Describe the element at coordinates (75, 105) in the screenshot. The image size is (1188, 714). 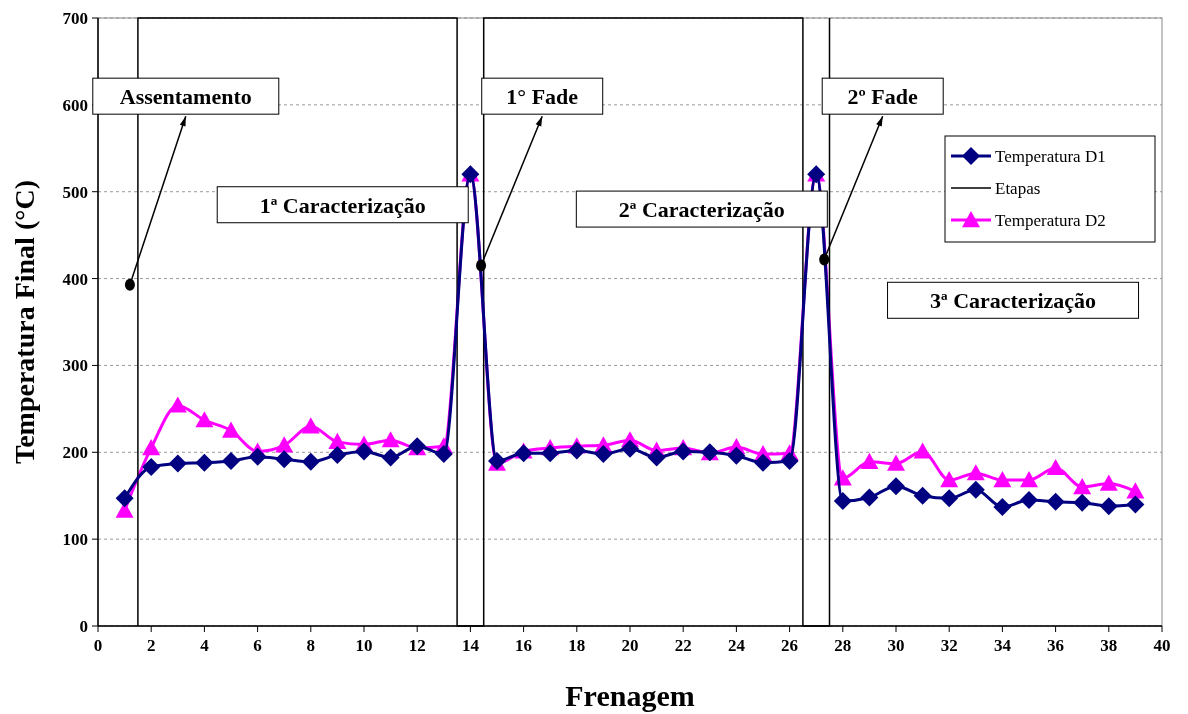
I see `y-tick-label: 600` at that location.